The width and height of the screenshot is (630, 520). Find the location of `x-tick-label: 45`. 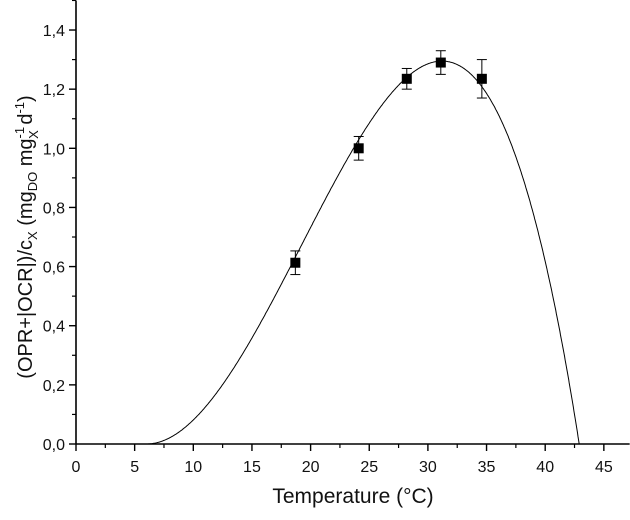

x-tick-label: 45 is located at coordinates (604, 467).